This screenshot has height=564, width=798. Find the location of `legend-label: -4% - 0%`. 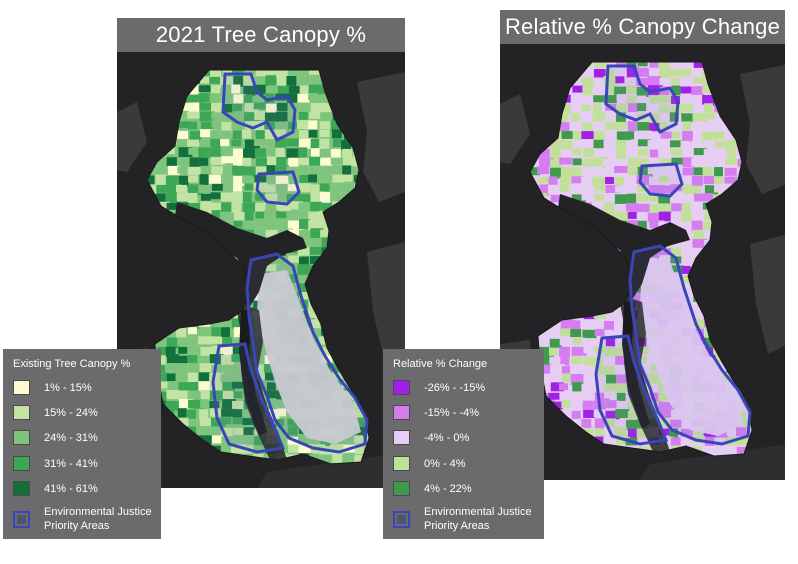

legend-label: -4% - 0% is located at coordinates (447, 437).